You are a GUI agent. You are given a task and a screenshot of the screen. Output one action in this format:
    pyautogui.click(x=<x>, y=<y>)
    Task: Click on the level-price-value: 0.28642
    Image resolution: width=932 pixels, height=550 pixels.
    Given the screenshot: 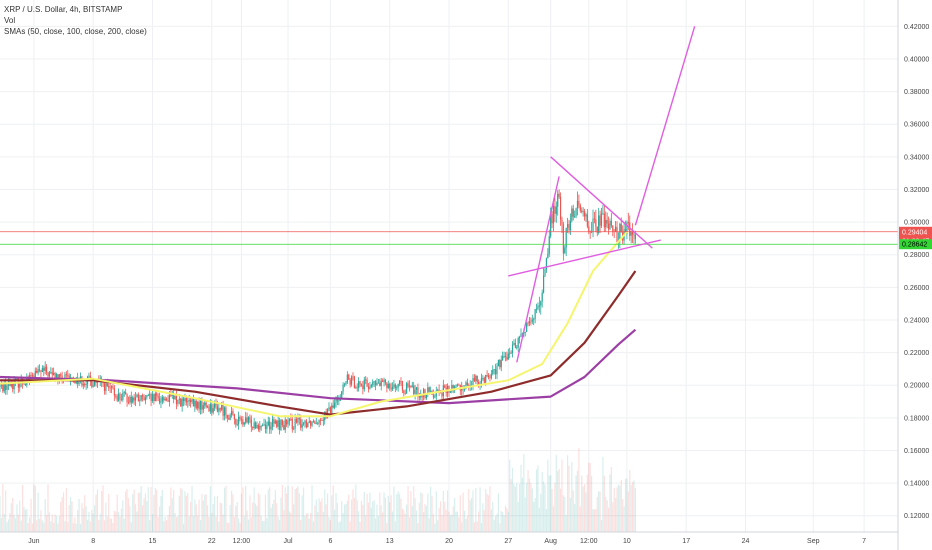 What is the action you would take?
    pyautogui.click(x=914, y=245)
    